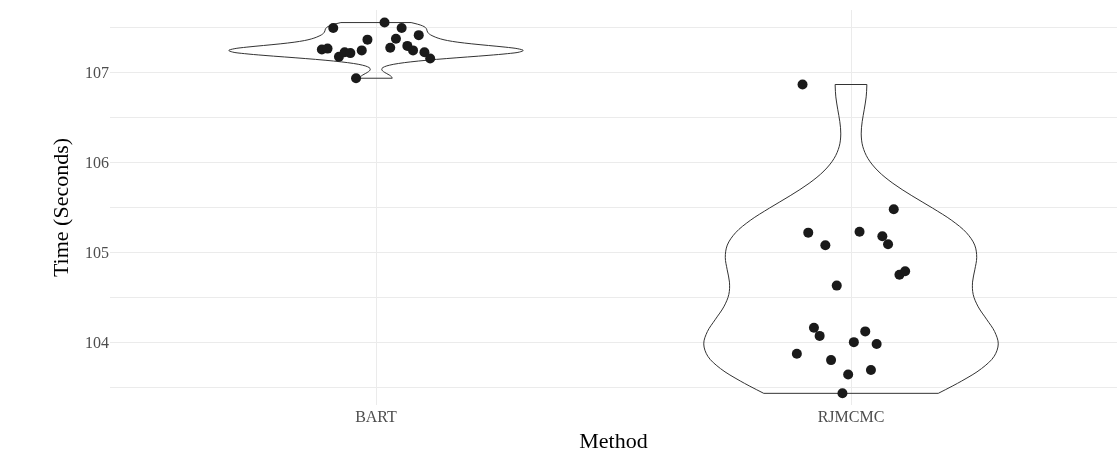 This screenshot has width=1117, height=472. I want to click on y-tick-label: 104, so click(97, 342).